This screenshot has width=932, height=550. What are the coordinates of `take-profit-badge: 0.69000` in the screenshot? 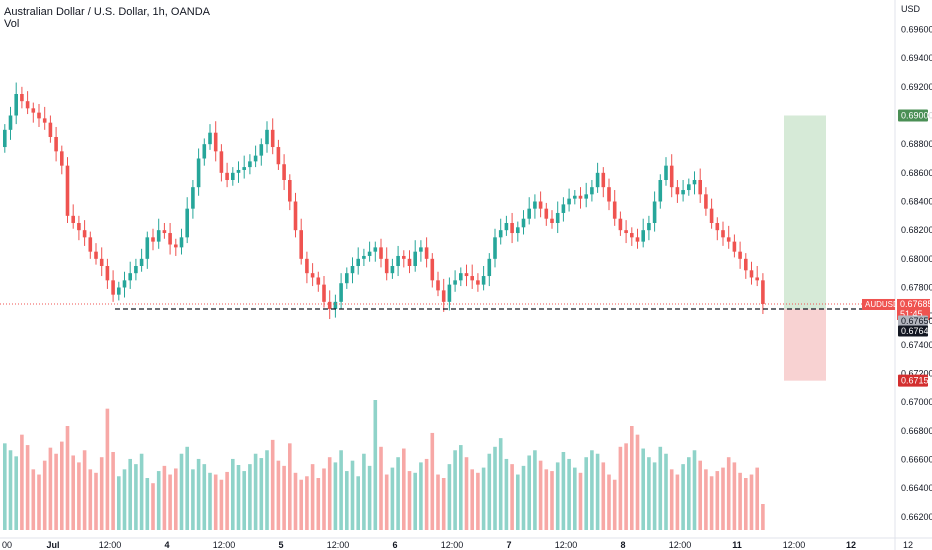 It's located at (916, 116).